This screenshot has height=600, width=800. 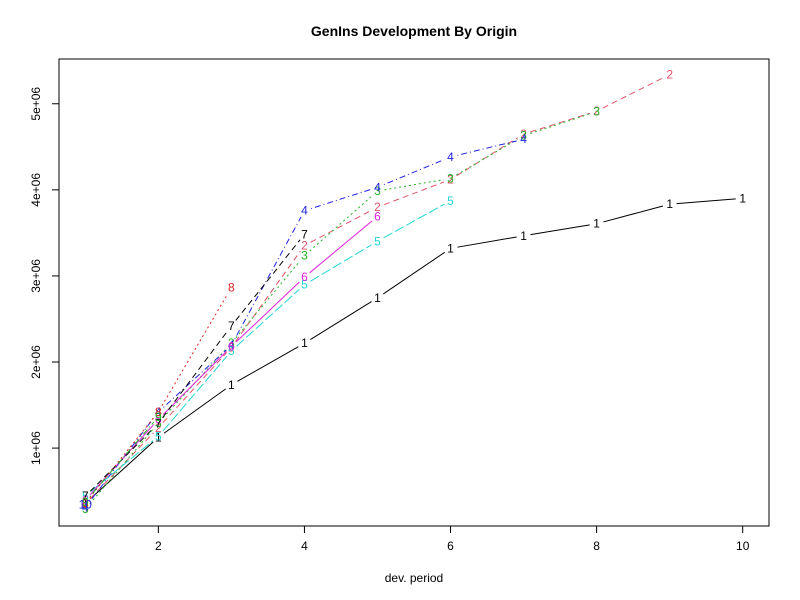 I want to click on x-axis-label: dev. period, so click(x=414, y=578).